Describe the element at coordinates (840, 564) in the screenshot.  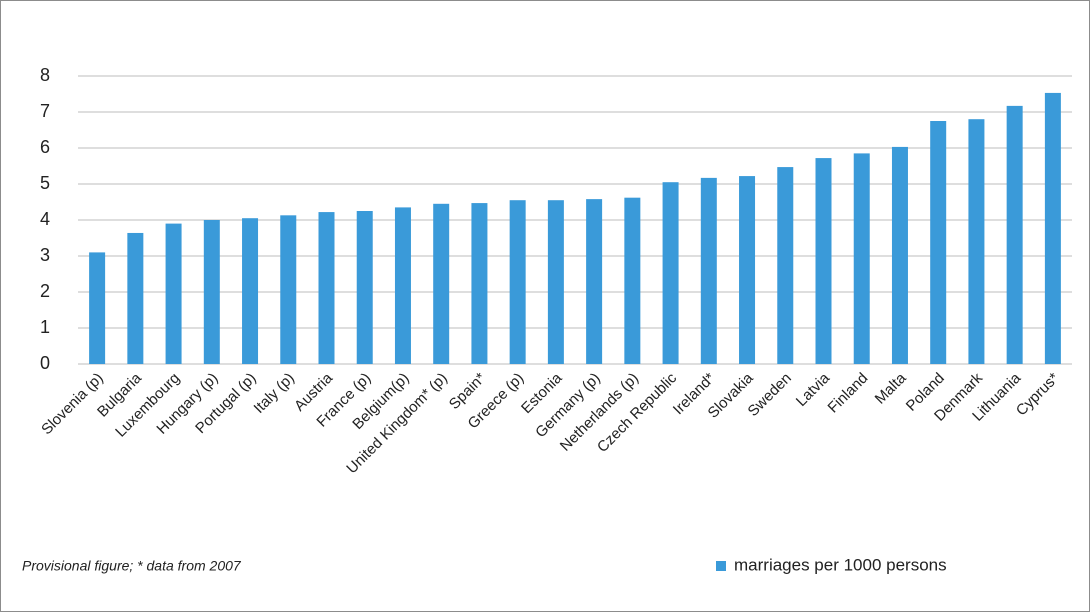
I see `legend-label: marriages per 1000 persons` at that location.